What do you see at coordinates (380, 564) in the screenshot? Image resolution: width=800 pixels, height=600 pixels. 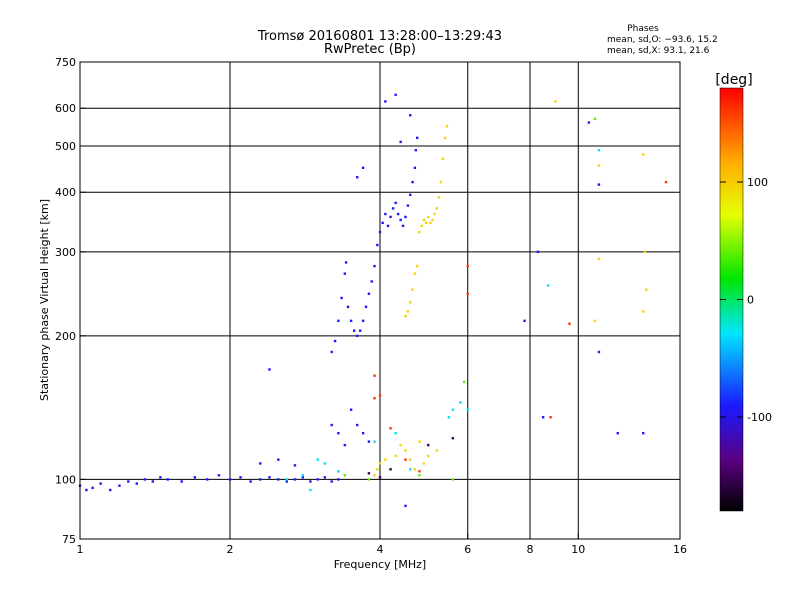 I see `x-axis-title: Frequency [MHz]` at bounding box center [380, 564].